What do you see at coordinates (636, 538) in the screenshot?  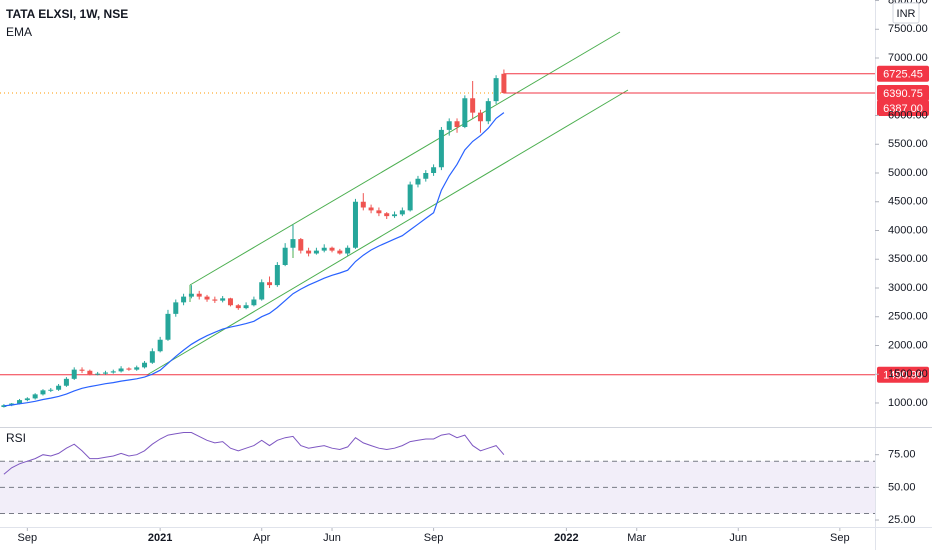 I see `x-tick-label: Mar` at bounding box center [636, 538].